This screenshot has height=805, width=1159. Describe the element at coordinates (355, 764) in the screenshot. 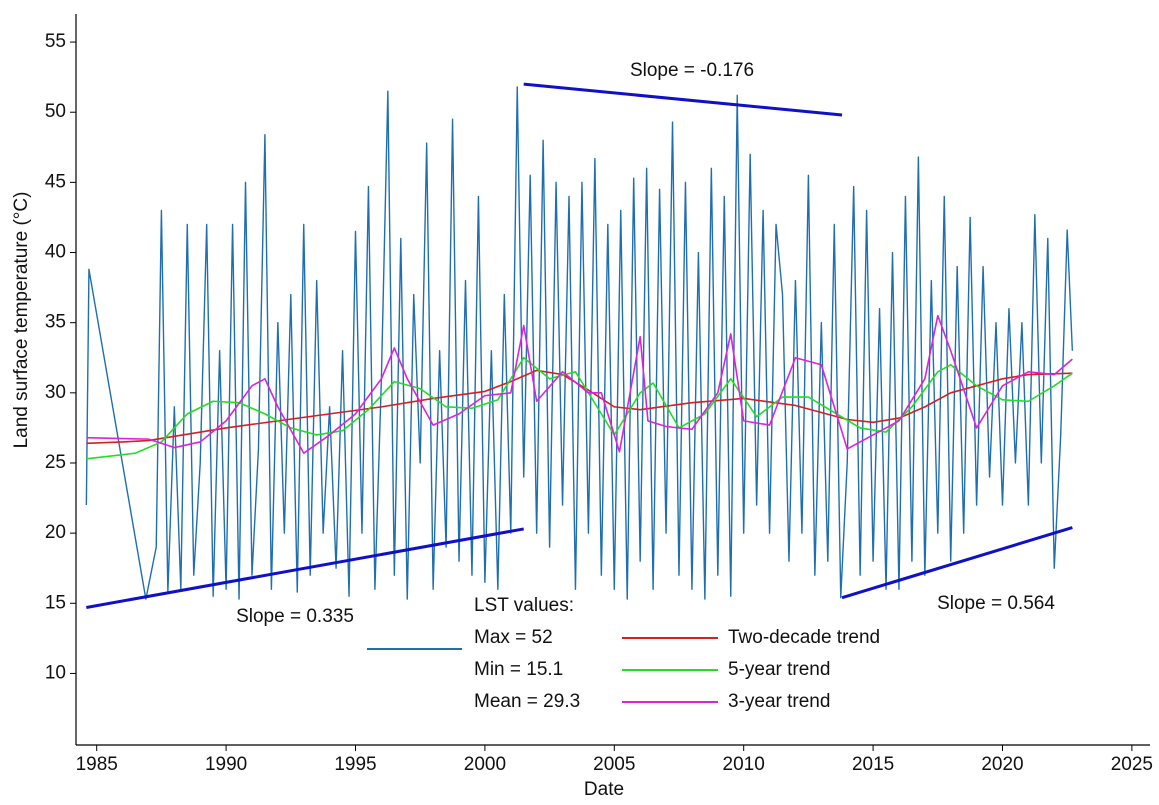

I see `x-tick-label: 1995` at that location.